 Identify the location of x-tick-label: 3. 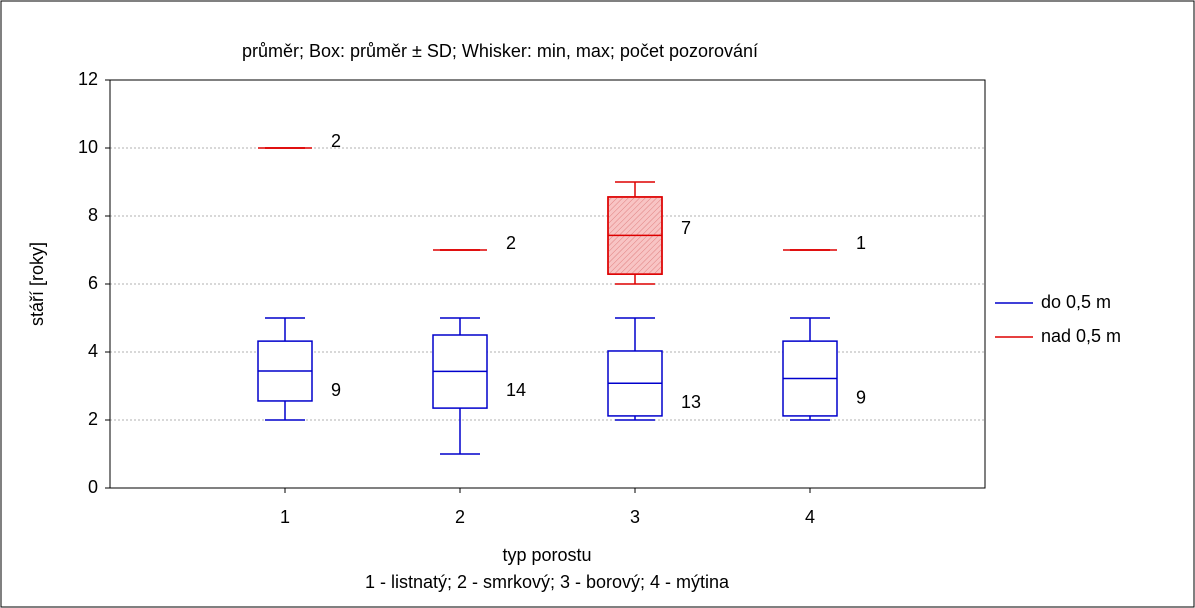
(635, 517).